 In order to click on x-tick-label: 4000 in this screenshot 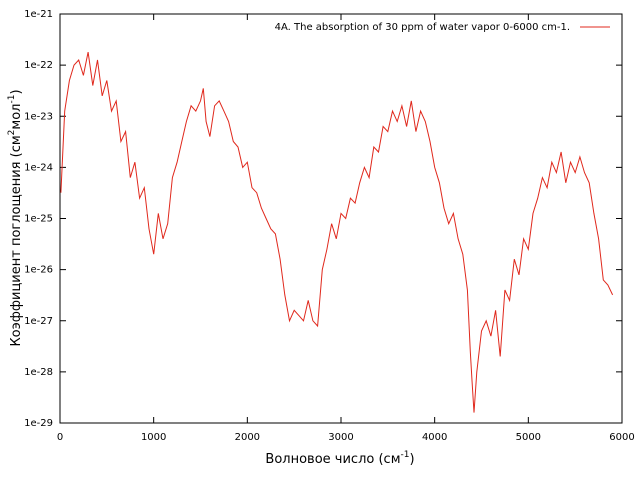, I will do `click(434, 437)`.